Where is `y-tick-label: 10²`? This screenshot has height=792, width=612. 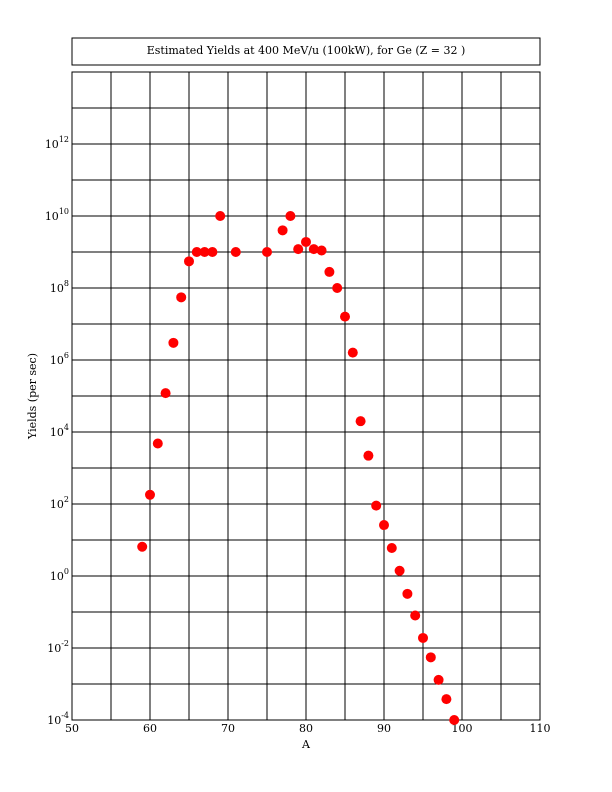 y-tick-label: 10² is located at coordinates (59, 503).